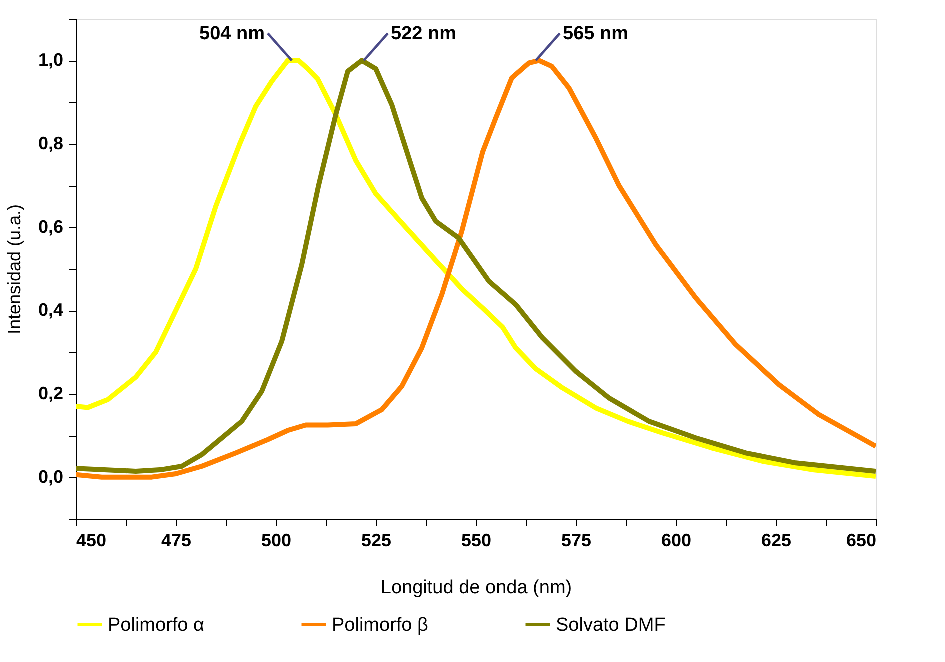  I want to click on annotation: 565 nm, so click(595, 34).